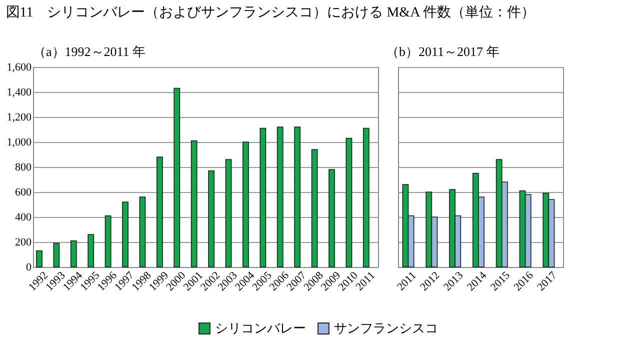 This screenshot has width=640, height=362. I want to click on y-tick-label: 1,200, so click(19, 118).